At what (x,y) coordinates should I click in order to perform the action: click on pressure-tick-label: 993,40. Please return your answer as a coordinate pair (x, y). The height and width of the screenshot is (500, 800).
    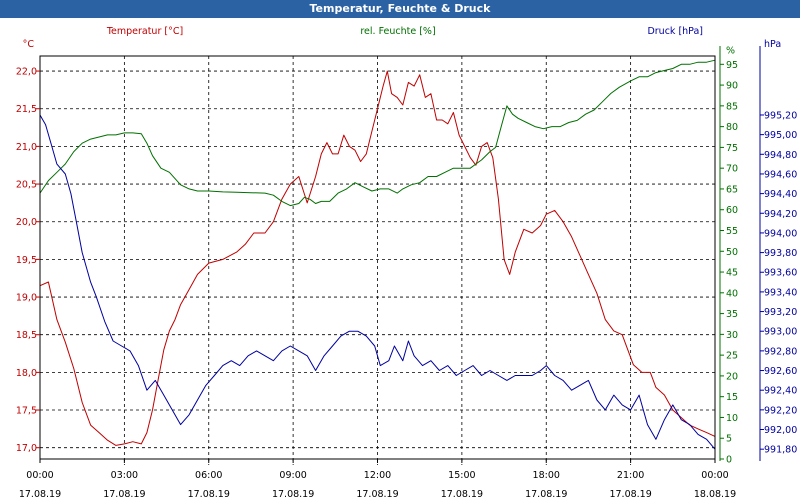
    Looking at the image, I should click on (780, 292).